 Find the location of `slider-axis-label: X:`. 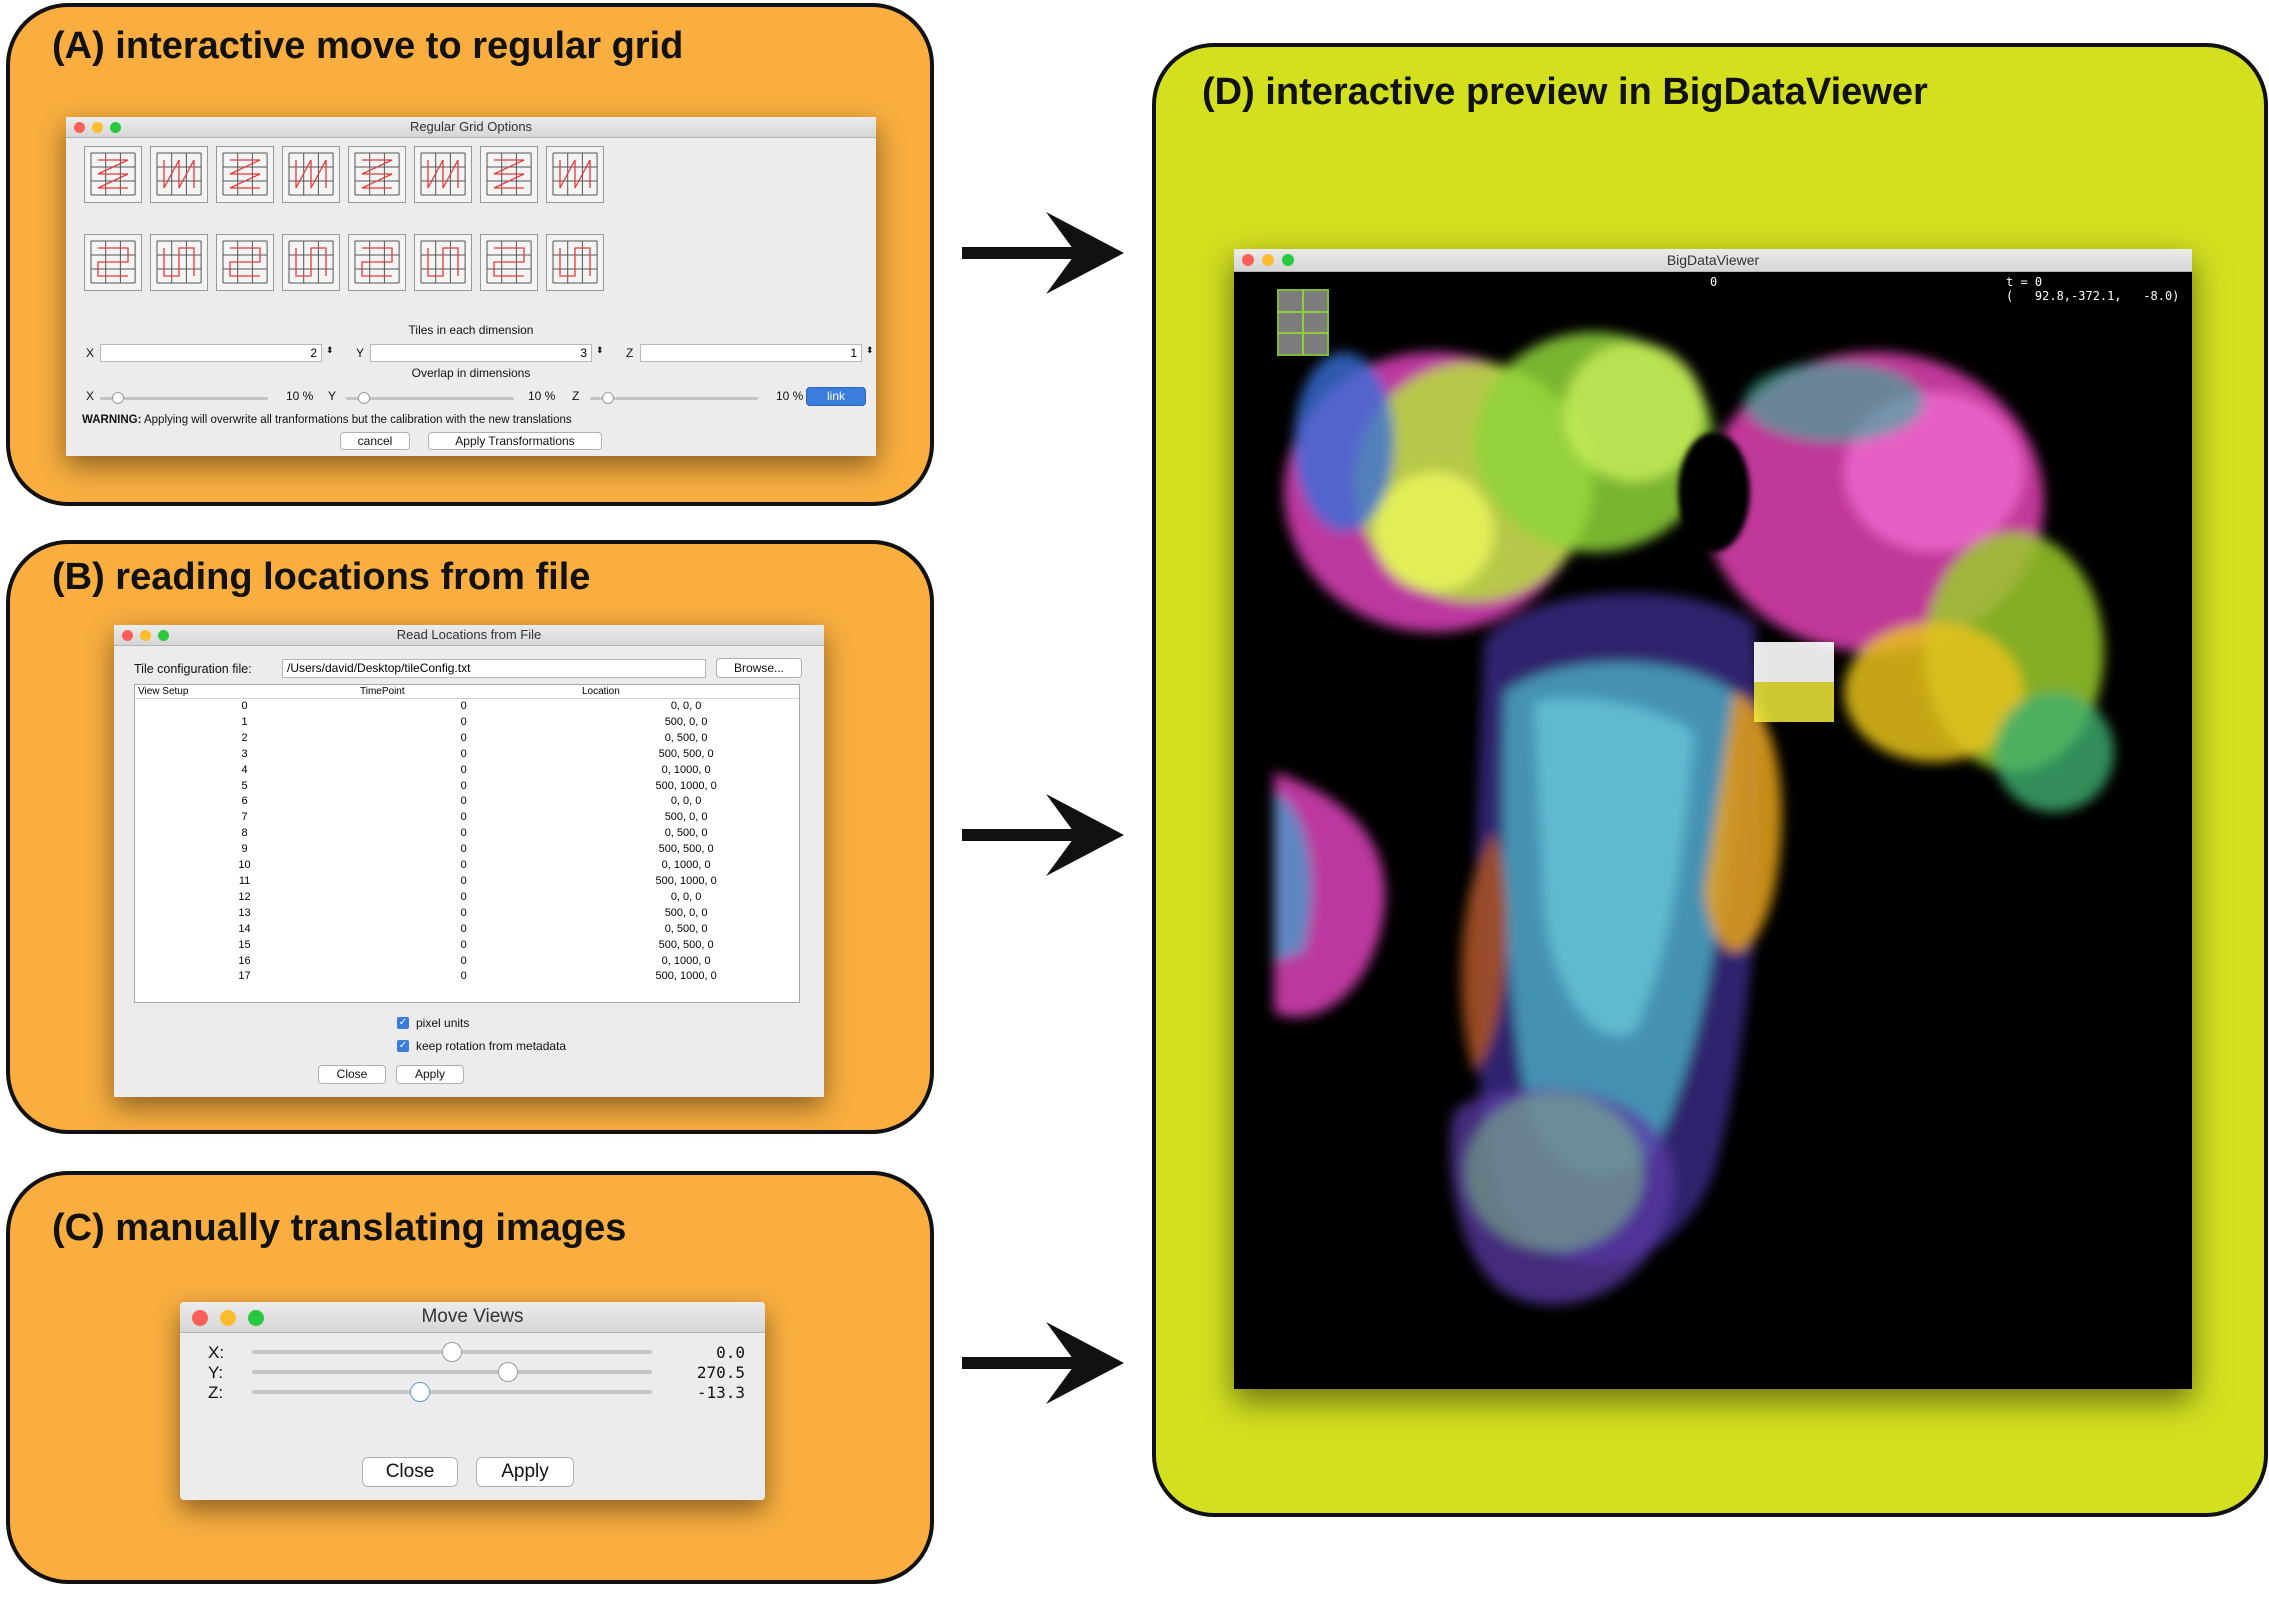

slider-axis-label: X: is located at coordinates (216, 1352).